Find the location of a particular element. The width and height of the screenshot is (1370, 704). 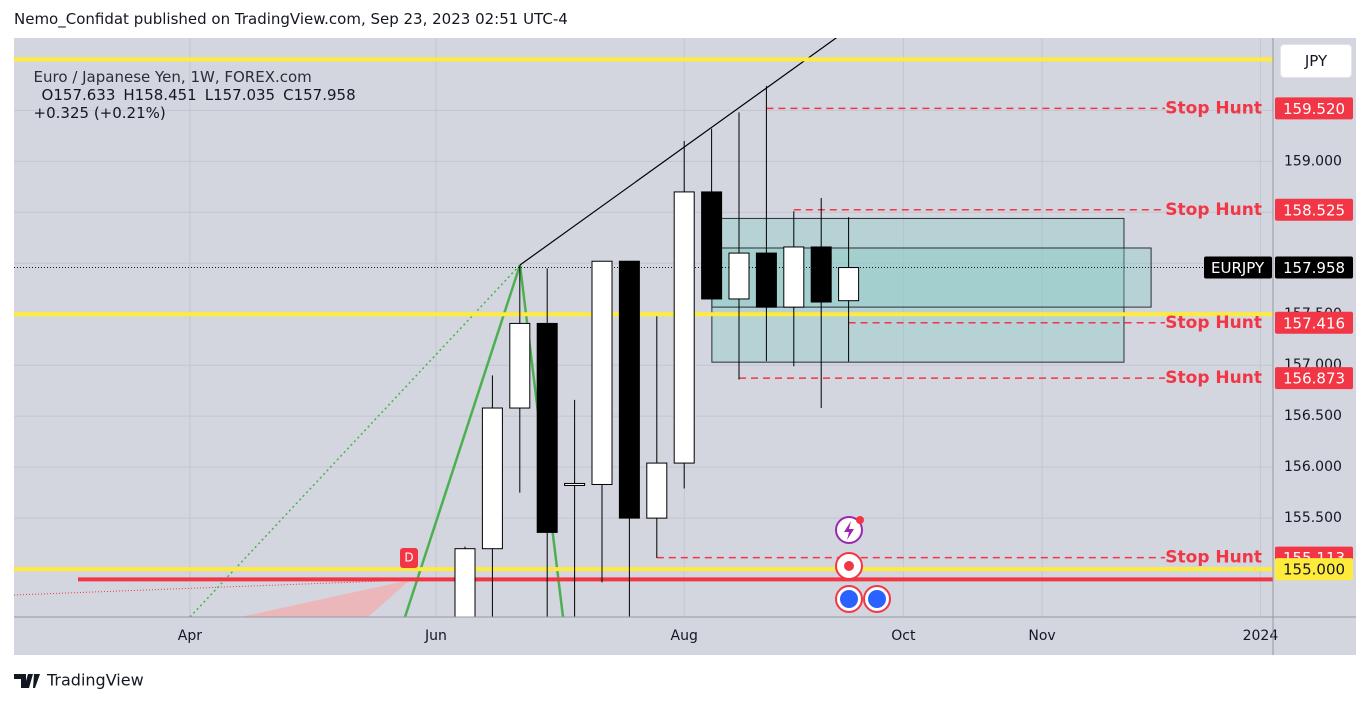

ohlc-key: H is located at coordinates (129, 95).